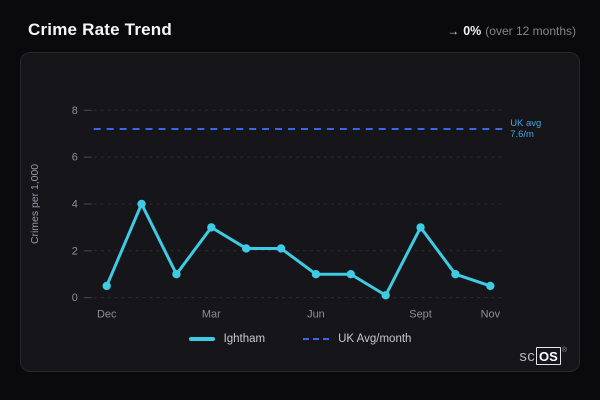 The image size is (600, 400). I want to click on x-tick-label: Mar, so click(211, 315).